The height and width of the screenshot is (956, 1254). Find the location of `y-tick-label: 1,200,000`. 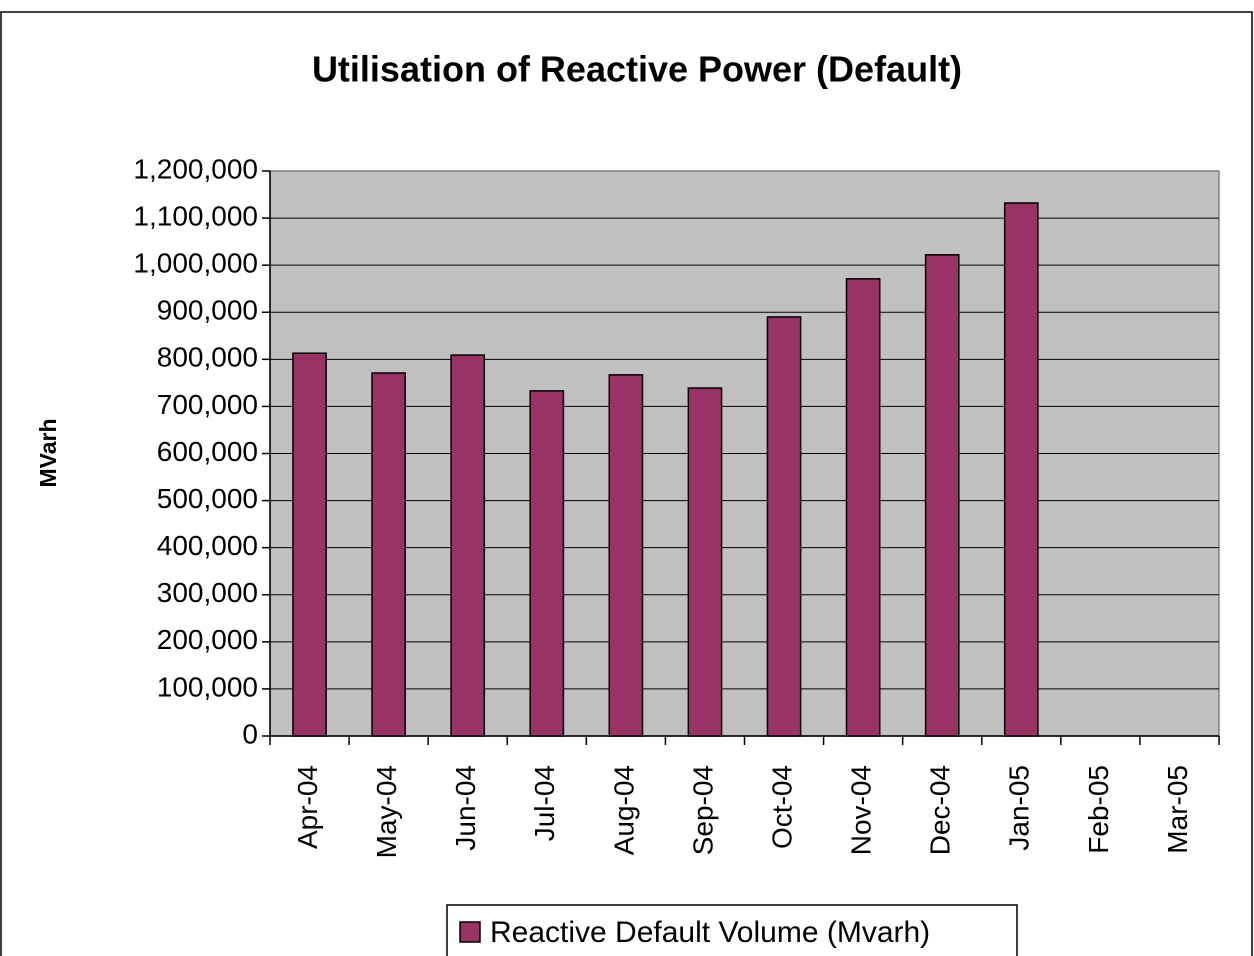

y-tick-label: 1,200,000 is located at coordinates (195, 168).